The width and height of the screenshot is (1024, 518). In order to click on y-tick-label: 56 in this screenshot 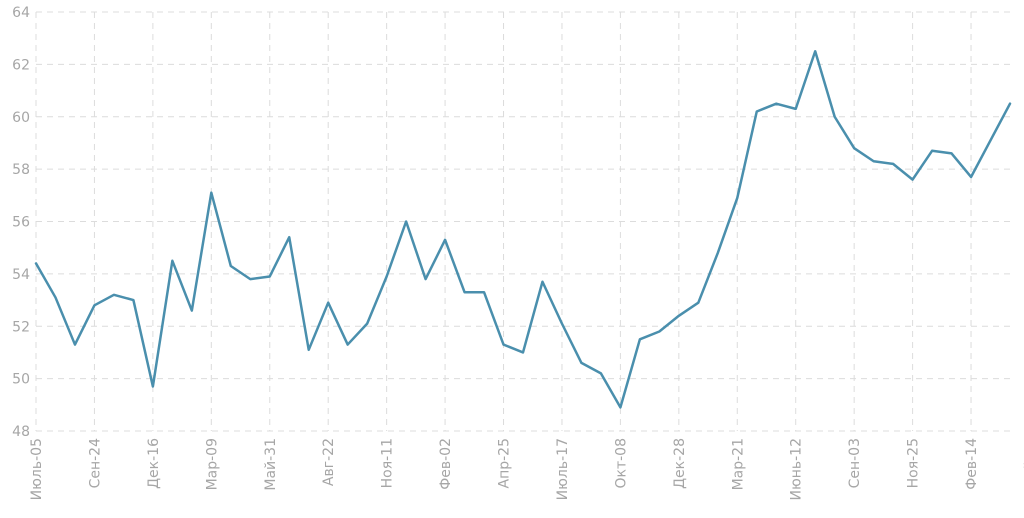, I will do `click(21, 223)`.